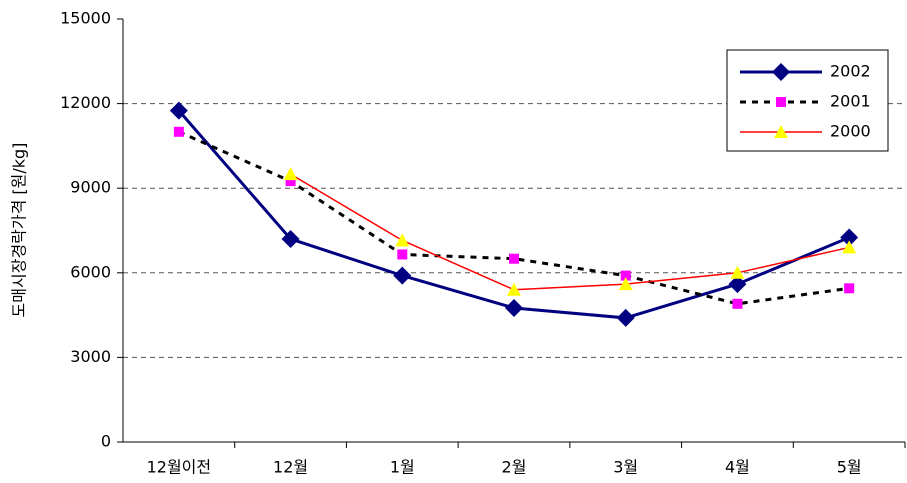 The image size is (907, 483). I want to click on y-tick-label: 0, so click(106, 441).